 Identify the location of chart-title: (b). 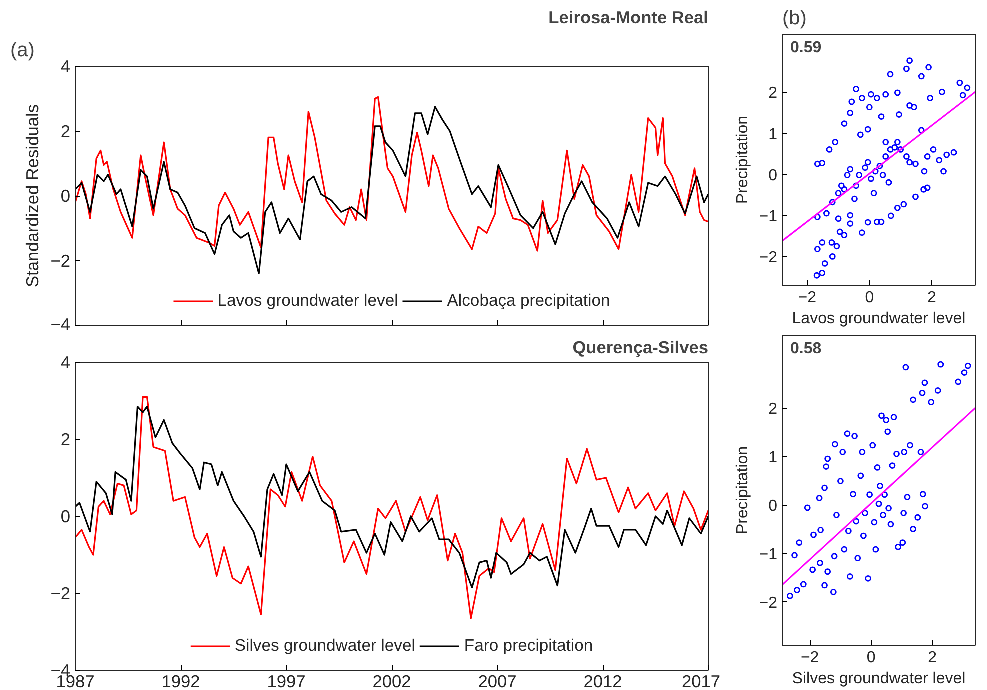
(794, 19).